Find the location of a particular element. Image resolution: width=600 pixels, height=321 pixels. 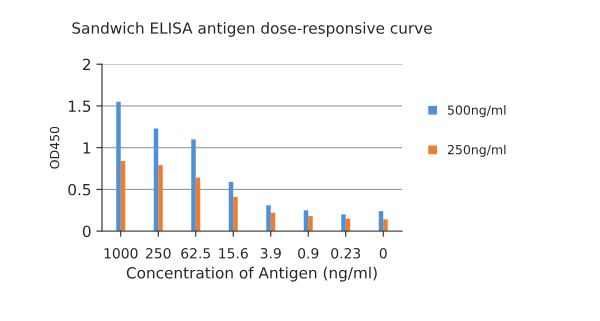

x-axis-title: Concentration of Antigen (ng/ml) is located at coordinates (251, 274).